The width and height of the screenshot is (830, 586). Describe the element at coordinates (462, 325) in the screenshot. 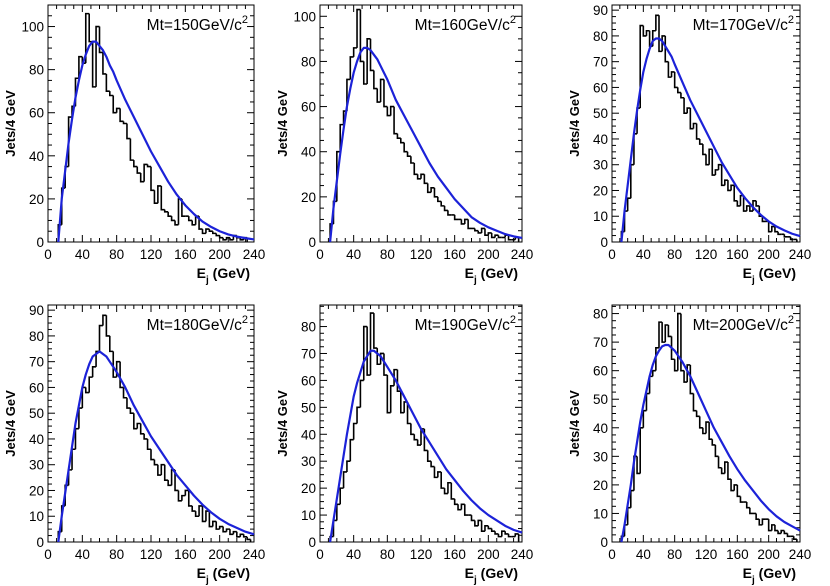

I see `chart-title-text: Mt=190GeV/c` at that location.